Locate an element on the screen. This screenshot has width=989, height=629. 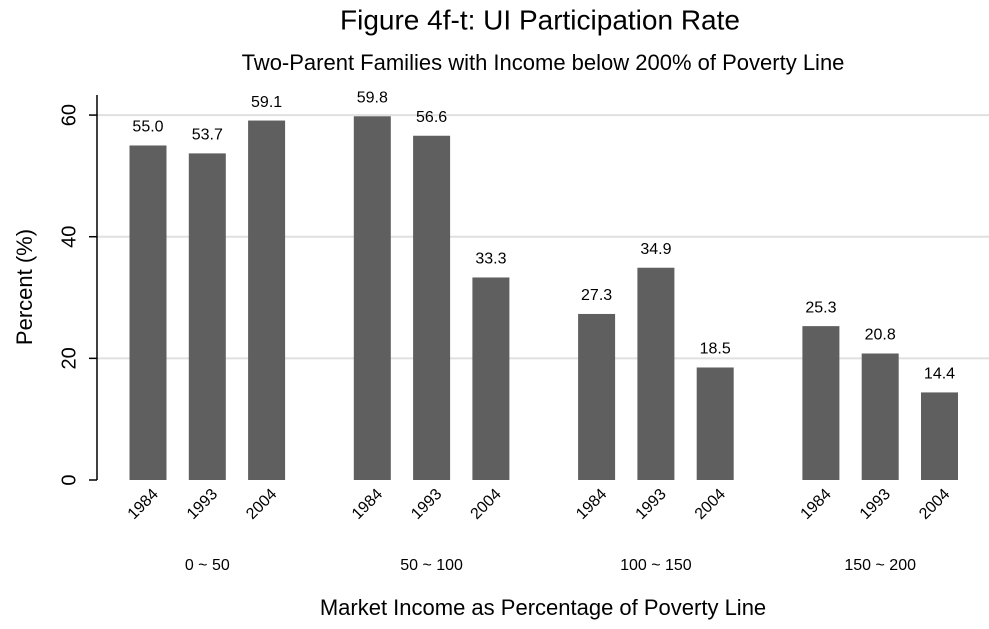
value-label: 18.5 is located at coordinates (715, 349).